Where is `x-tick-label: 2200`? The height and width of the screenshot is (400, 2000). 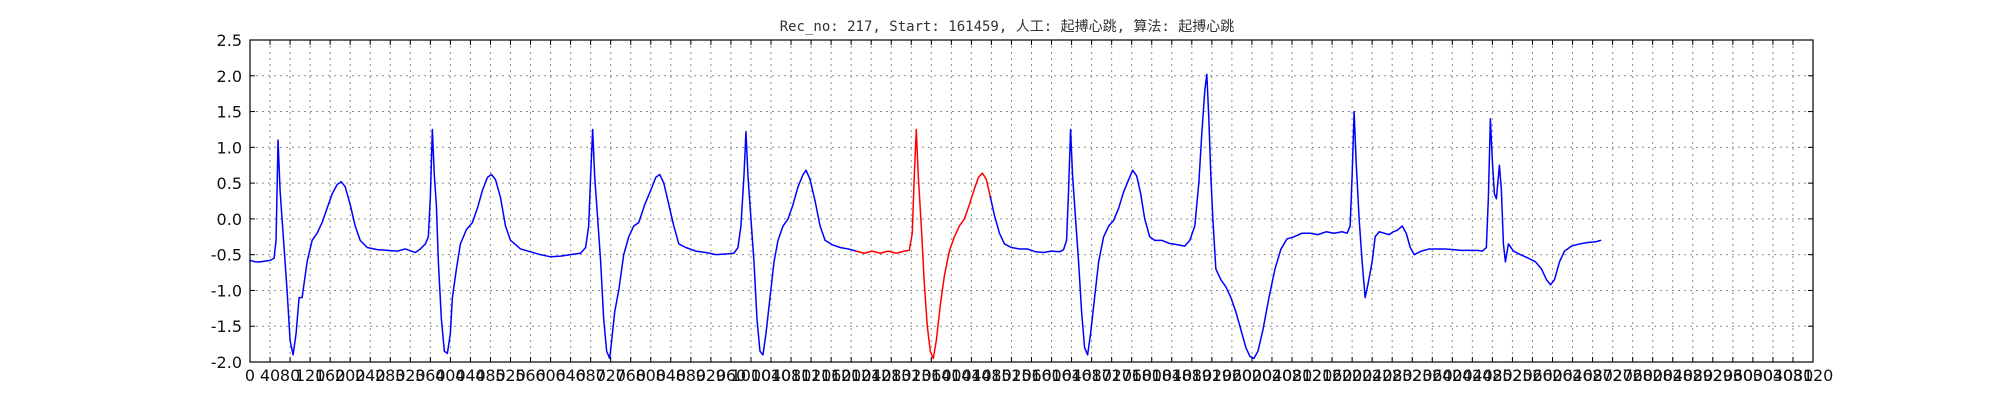
x-tick-label: 2200 is located at coordinates (1352, 375).